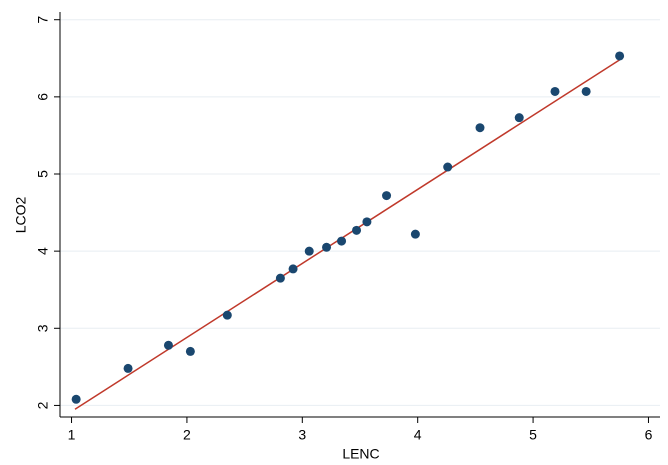 The width and height of the screenshot is (668, 465). I want to click on x-tick-label: 6, so click(649, 435).